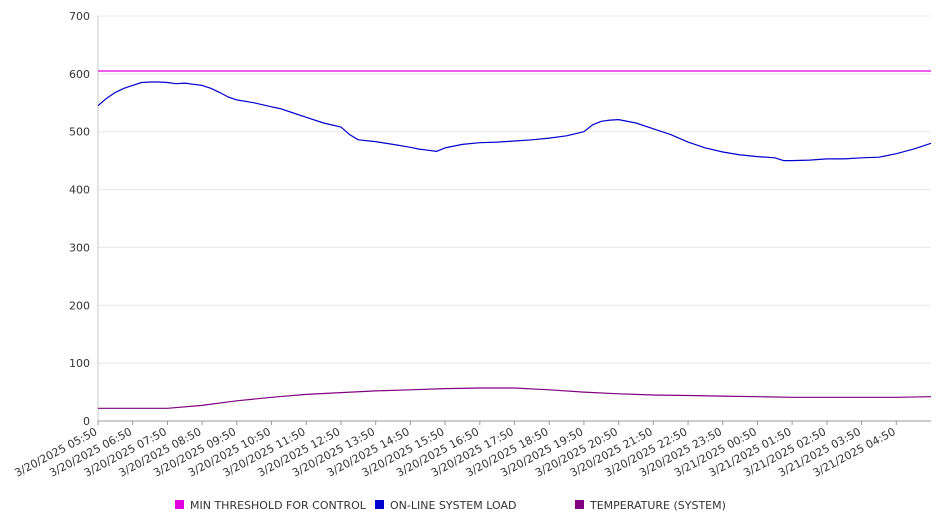  Describe the element at coordinates (657, 505) in the screenshot. I see `legend-label: TEMPERATURE (SYSTEM)` at that location.